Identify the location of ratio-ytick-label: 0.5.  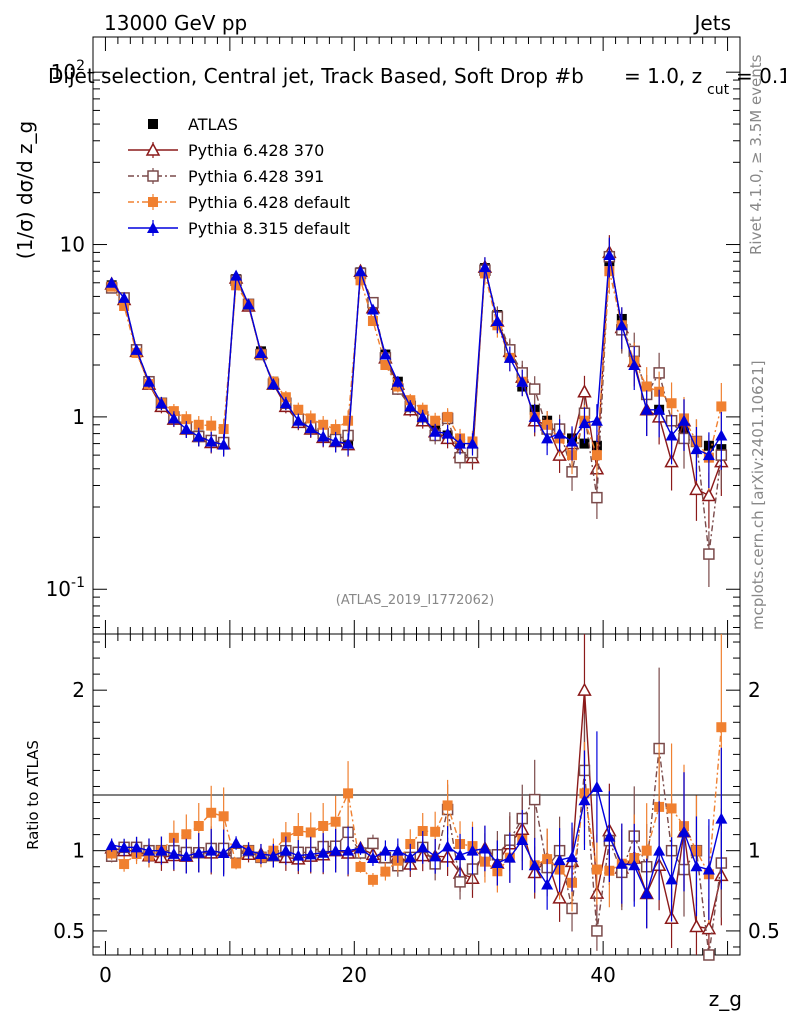
(69, 931).